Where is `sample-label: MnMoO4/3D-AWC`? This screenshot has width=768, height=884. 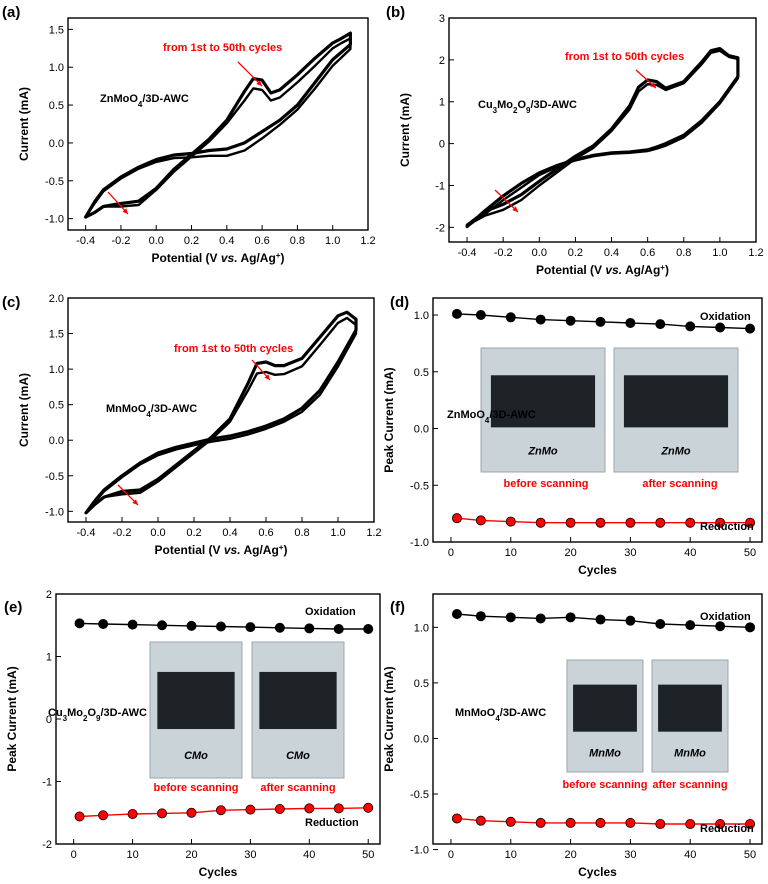
sample-label: MnMoO4/3D-AWC is located at coordinates (151, 411).